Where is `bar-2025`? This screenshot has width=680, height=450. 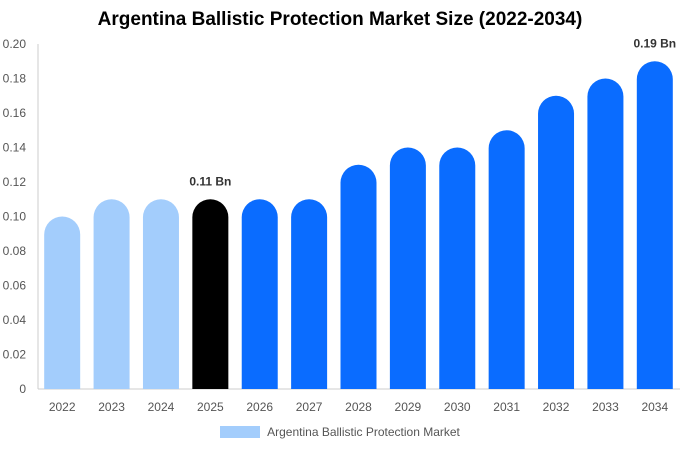
bar-2025 is located at coordinates (210, 294).